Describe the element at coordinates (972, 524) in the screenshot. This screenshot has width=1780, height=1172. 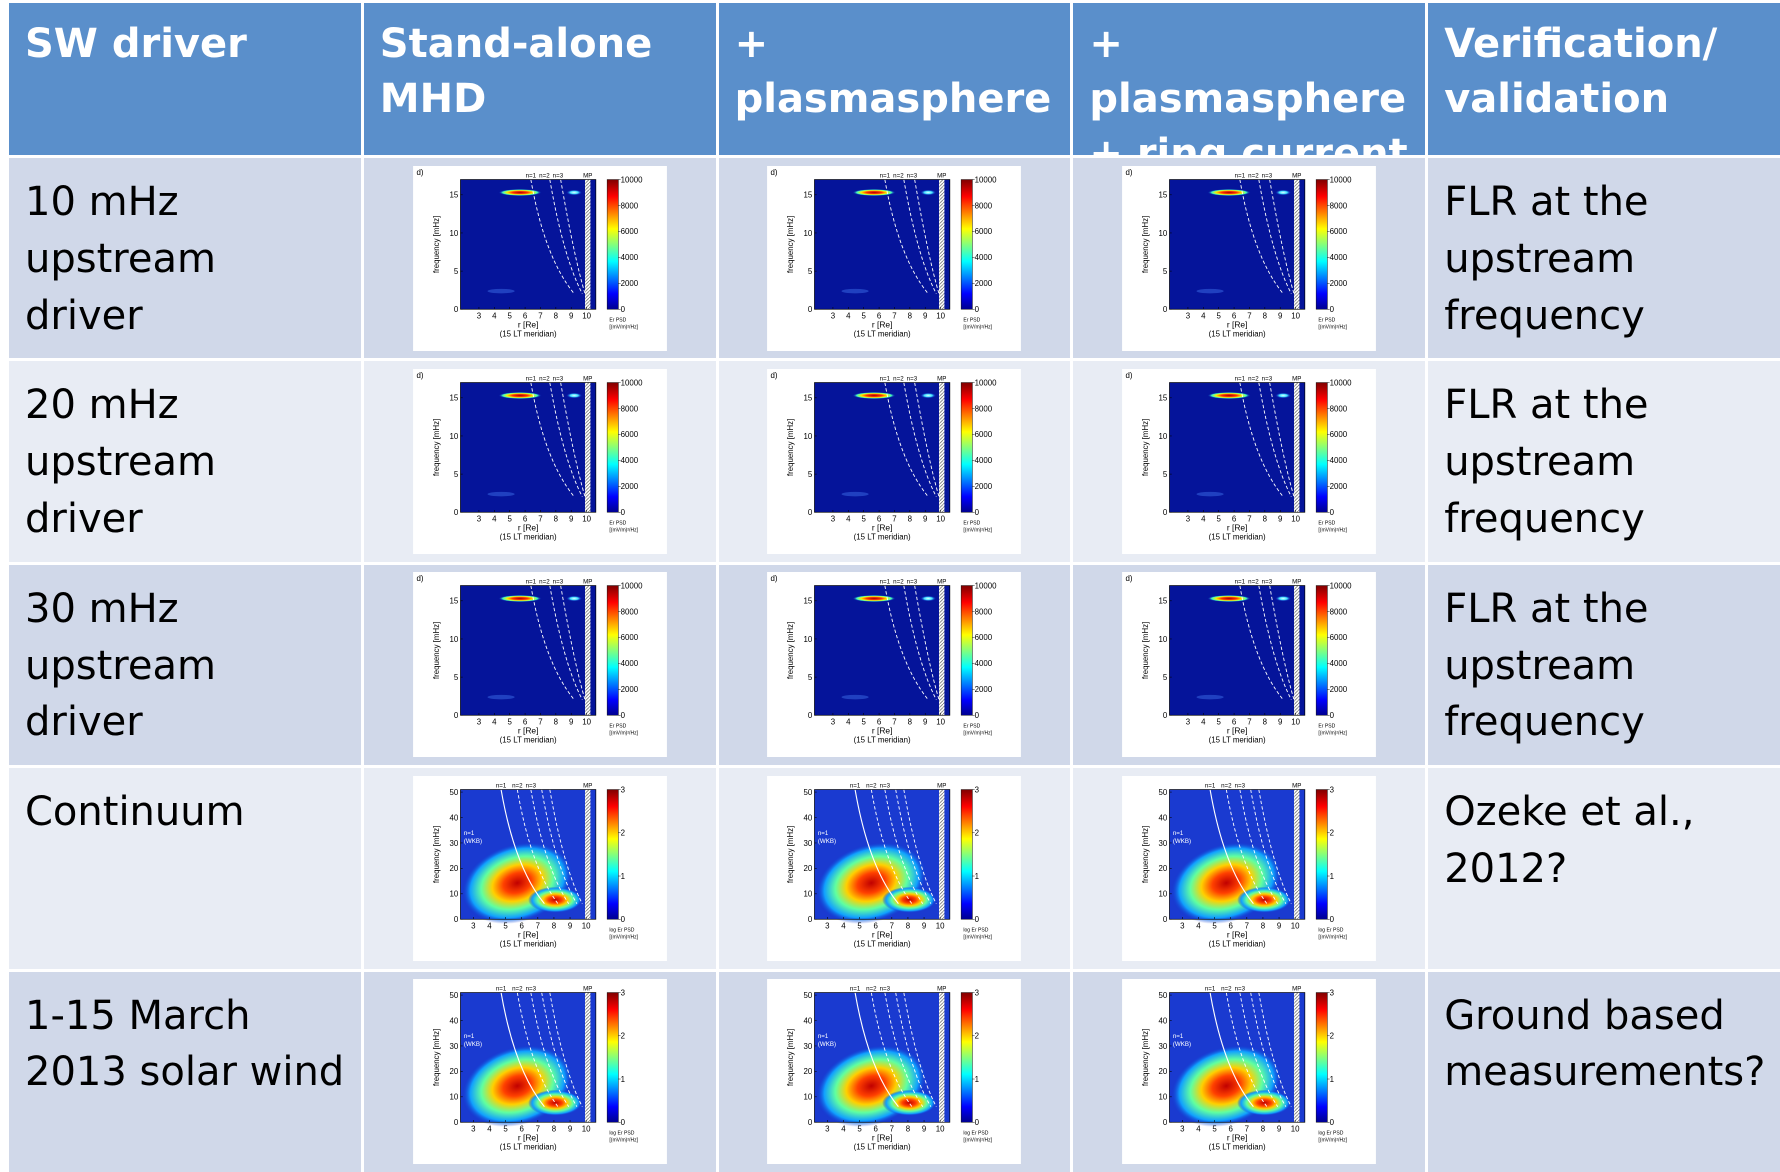
I see `colorbar-label: Er PSD` at that location.